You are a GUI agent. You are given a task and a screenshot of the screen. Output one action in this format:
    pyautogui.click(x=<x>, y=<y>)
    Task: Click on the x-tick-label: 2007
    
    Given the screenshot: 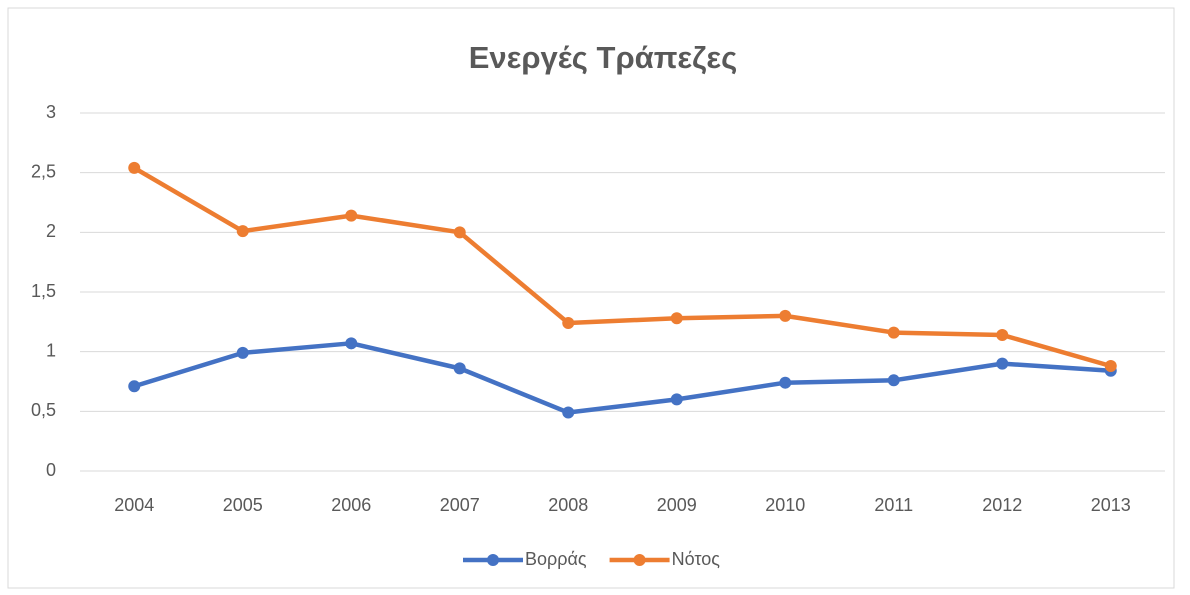 What is the action you would take?
    pyautogui.click(x=460, y=505)
    